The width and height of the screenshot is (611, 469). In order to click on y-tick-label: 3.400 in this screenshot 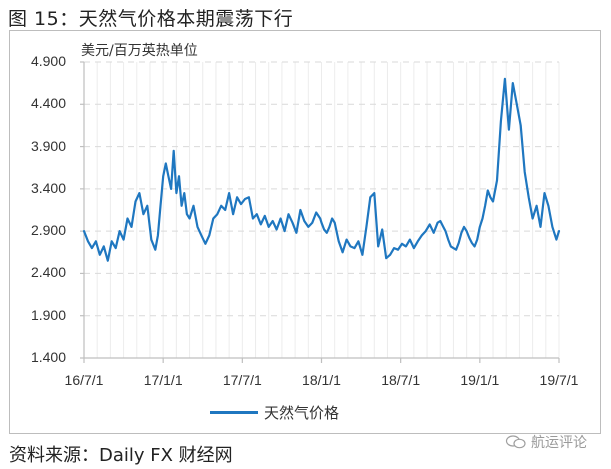, I will do `click(48, 187)`.